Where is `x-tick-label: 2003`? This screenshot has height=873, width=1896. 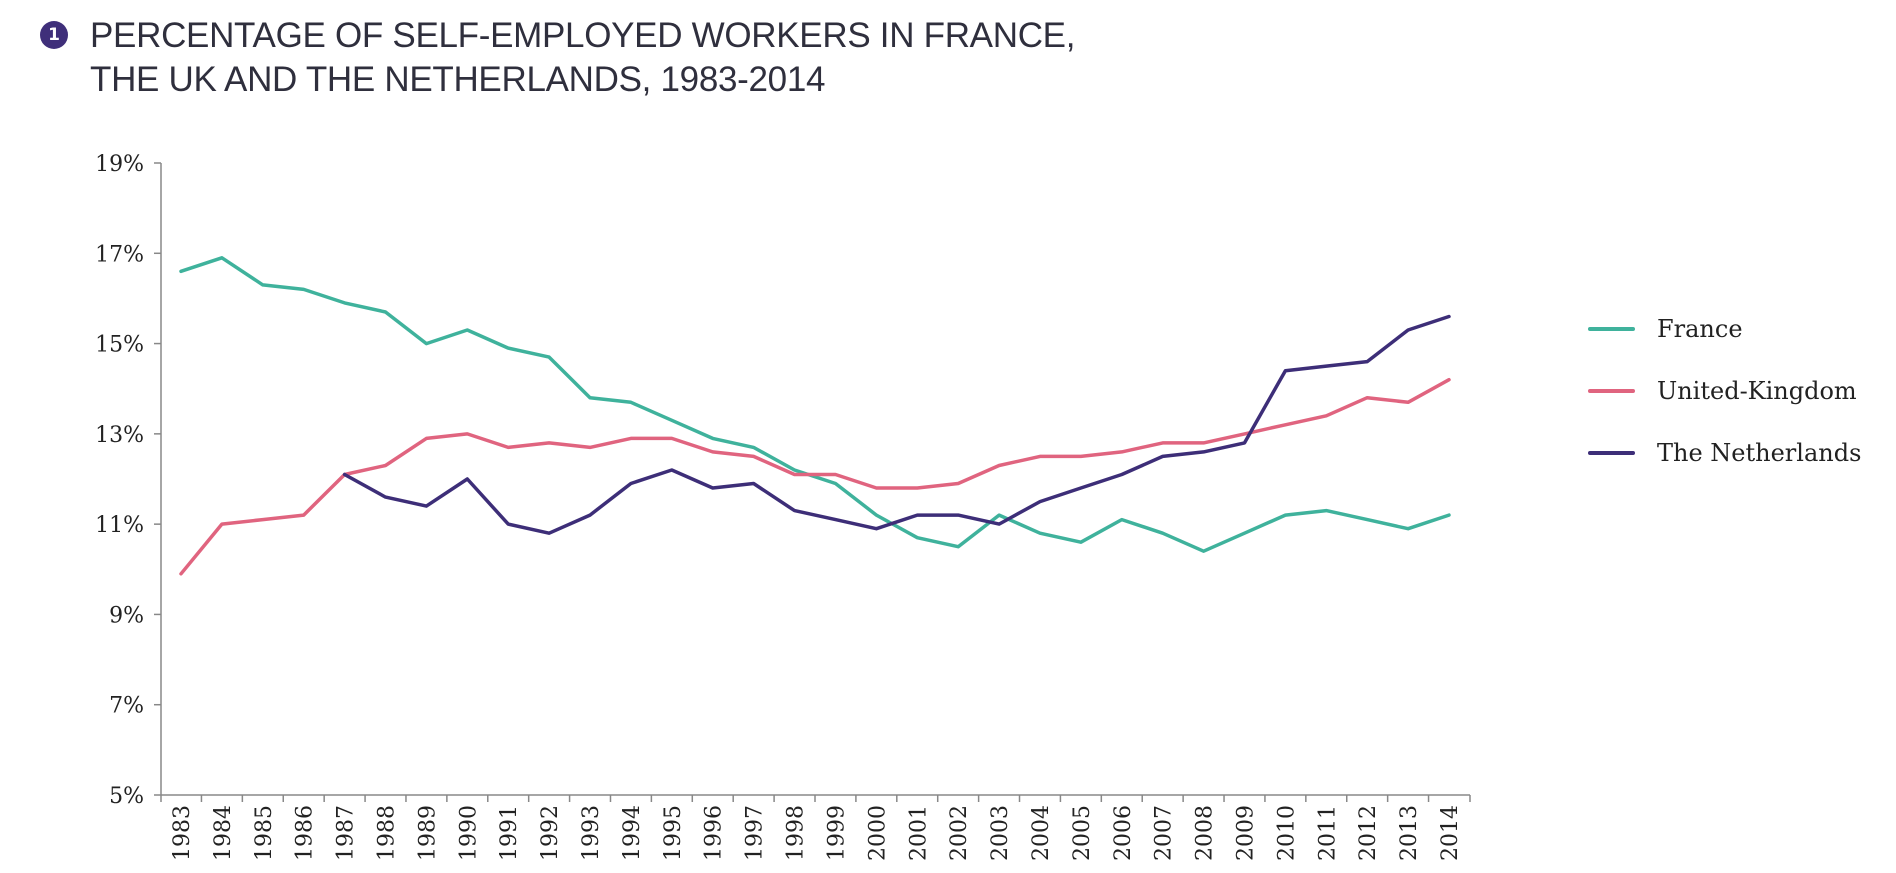 x-tick-label: 2003 is located at coordinates (1000, 833).